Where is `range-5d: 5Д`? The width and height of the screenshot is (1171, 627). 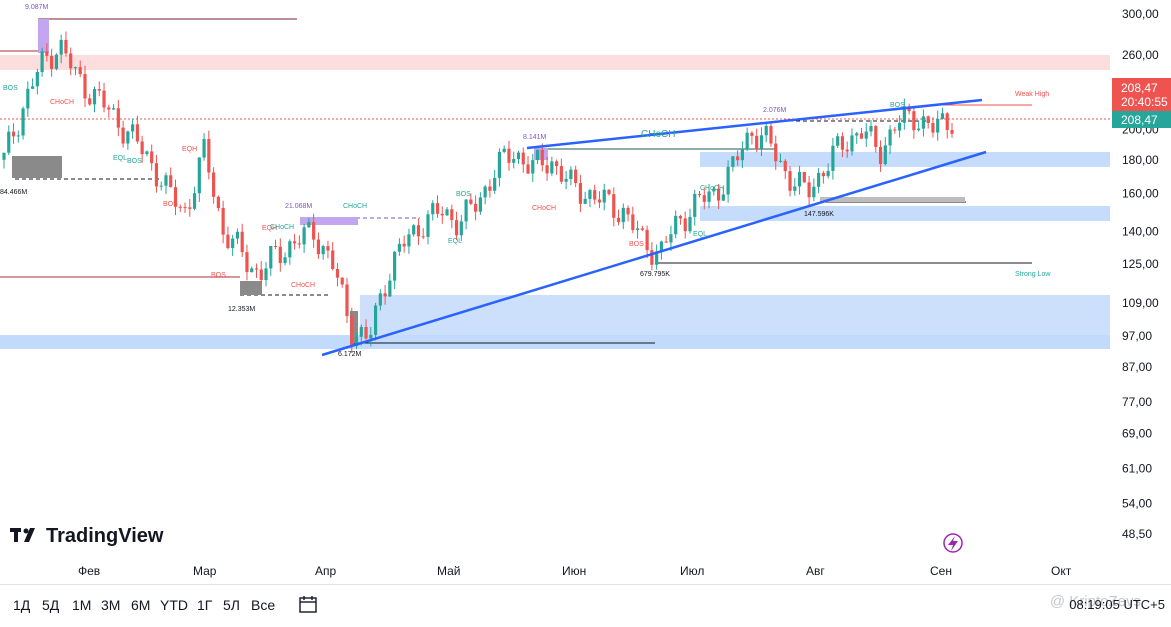
range-5d: 5Д is located at coordinates (51, 605).